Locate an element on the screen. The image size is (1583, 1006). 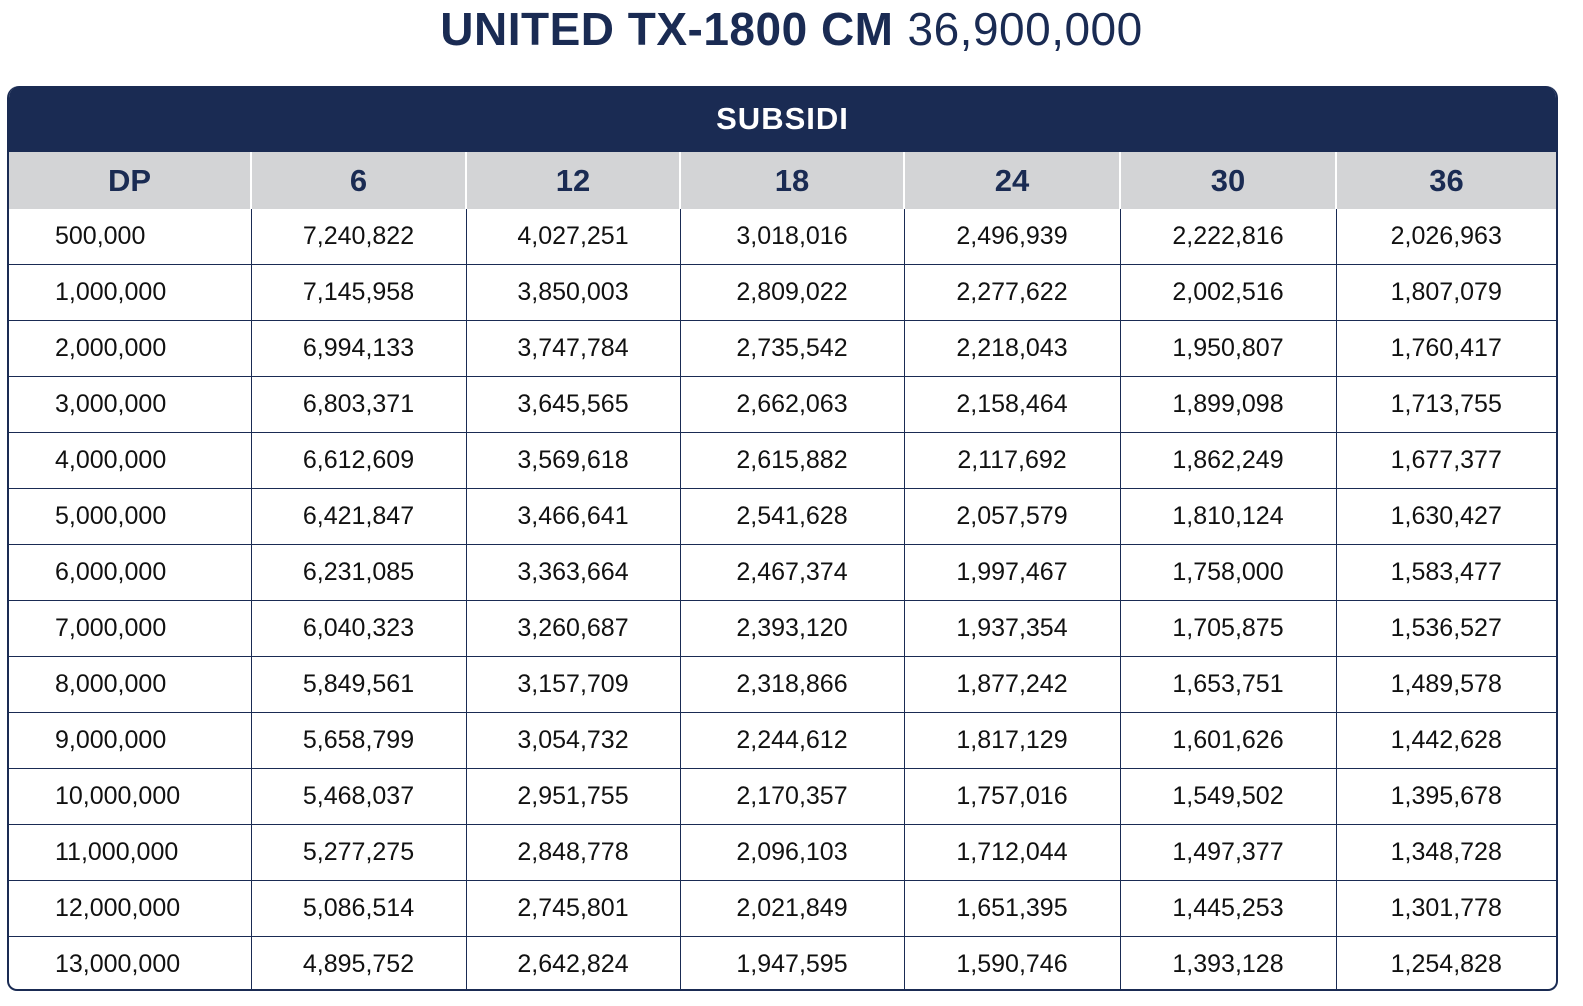
installment-cell: 1,653,751 is located at coordinates (1227, 684).